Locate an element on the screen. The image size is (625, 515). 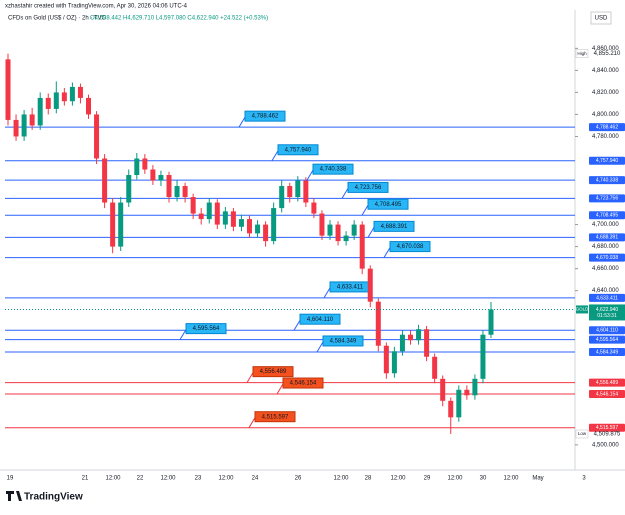
callout-label: 4,788.462 is located at coordinates (265, 117).